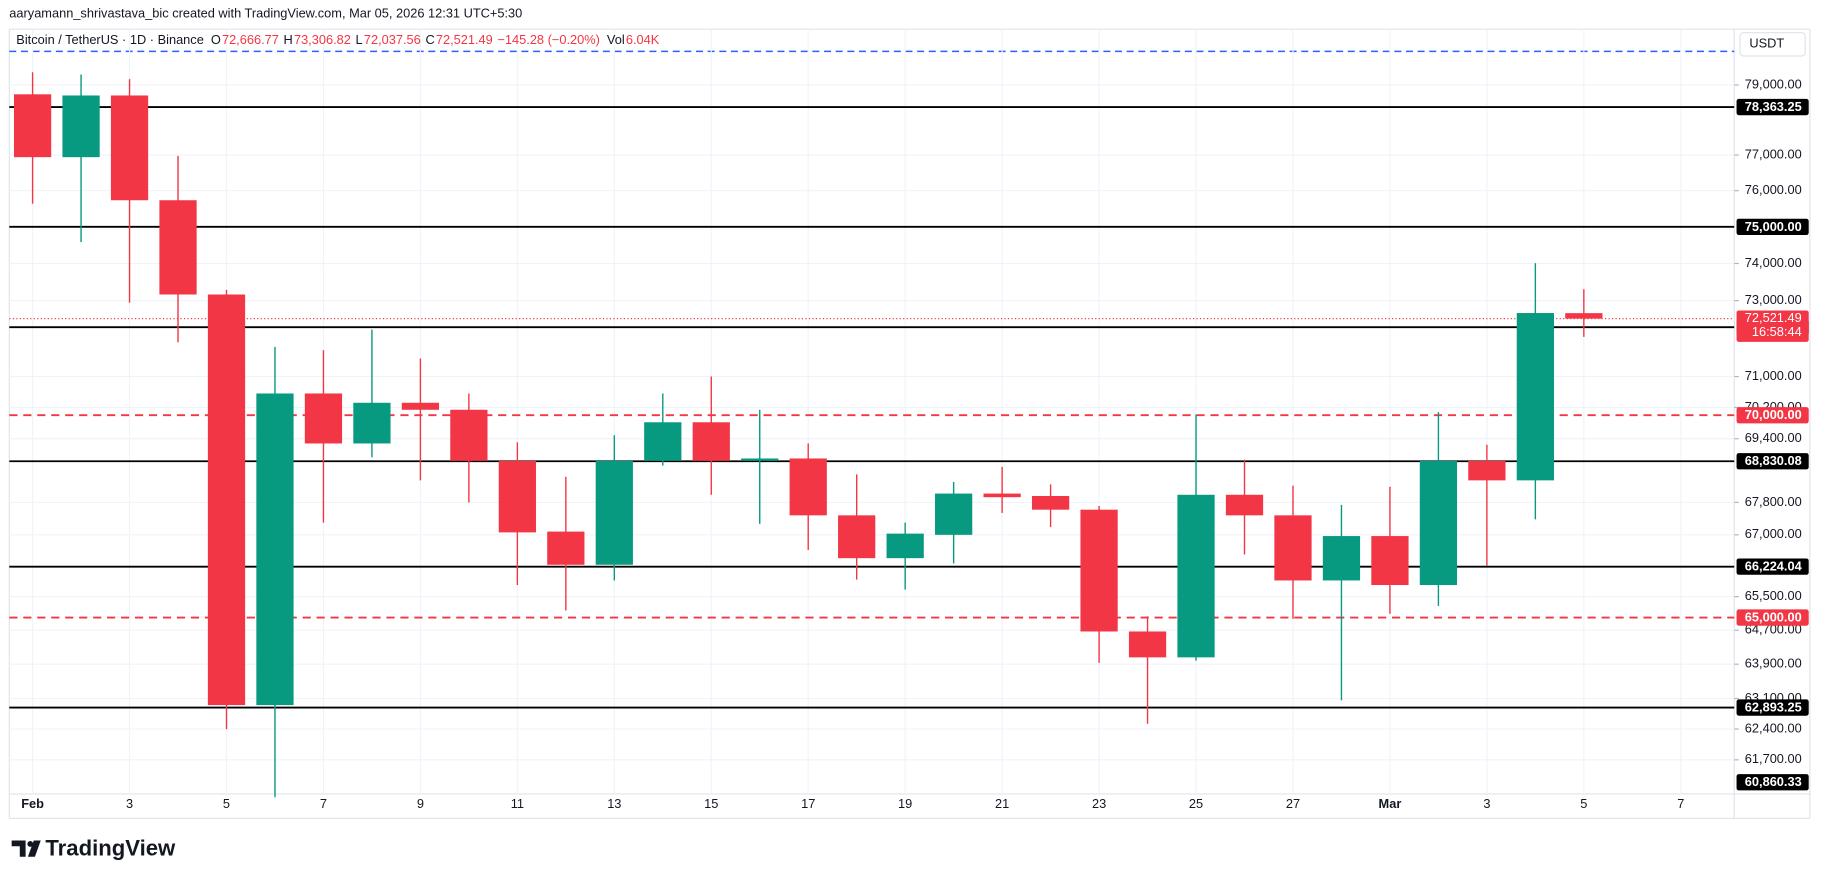 The width and height of the screenshot is (1825, 879). What do you see at coordinates (1002, 803) in the screenshot?
I see `x-tick-label: 21` at bounding box center [1002, 803].